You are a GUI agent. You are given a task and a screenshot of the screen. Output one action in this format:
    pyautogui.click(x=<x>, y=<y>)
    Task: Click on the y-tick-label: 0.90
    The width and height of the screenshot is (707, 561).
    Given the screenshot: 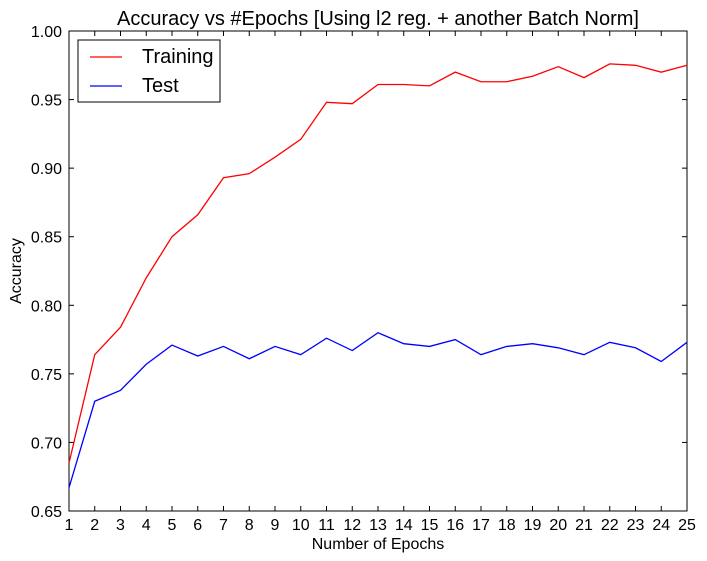 What is the action you would take?
    pyautogui.click(x=46, y=169)
    